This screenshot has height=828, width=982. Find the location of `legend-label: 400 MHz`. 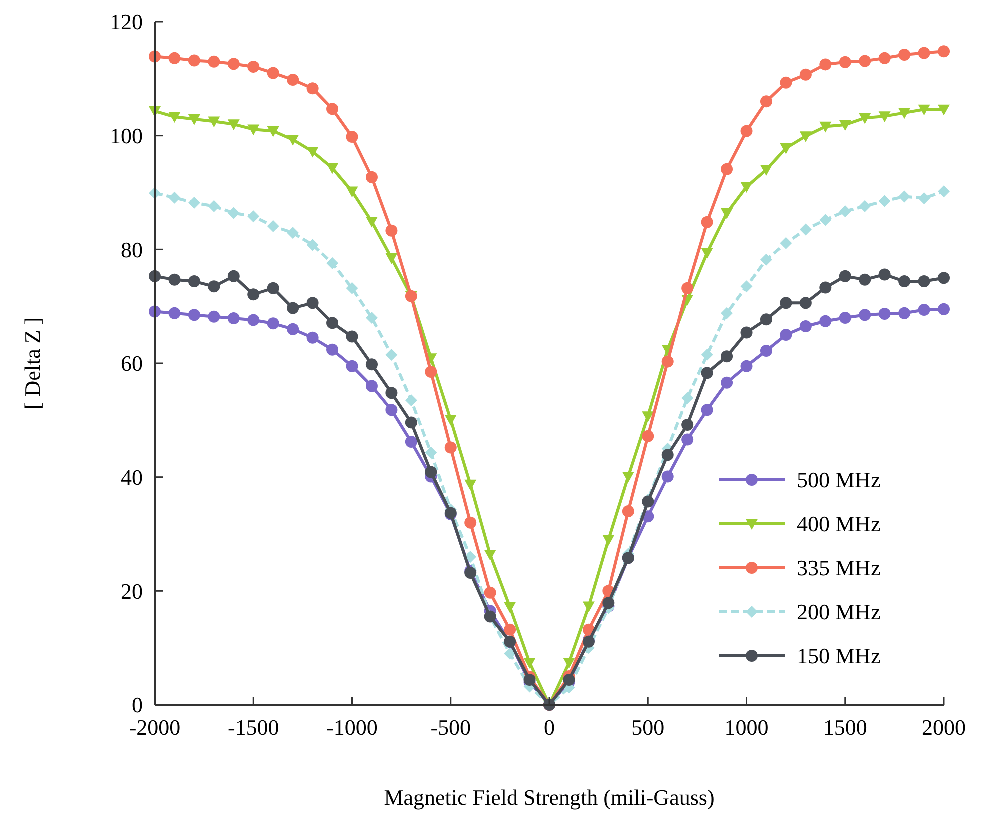

legend-label: 400 MHz is located at coordinates (839, 524).